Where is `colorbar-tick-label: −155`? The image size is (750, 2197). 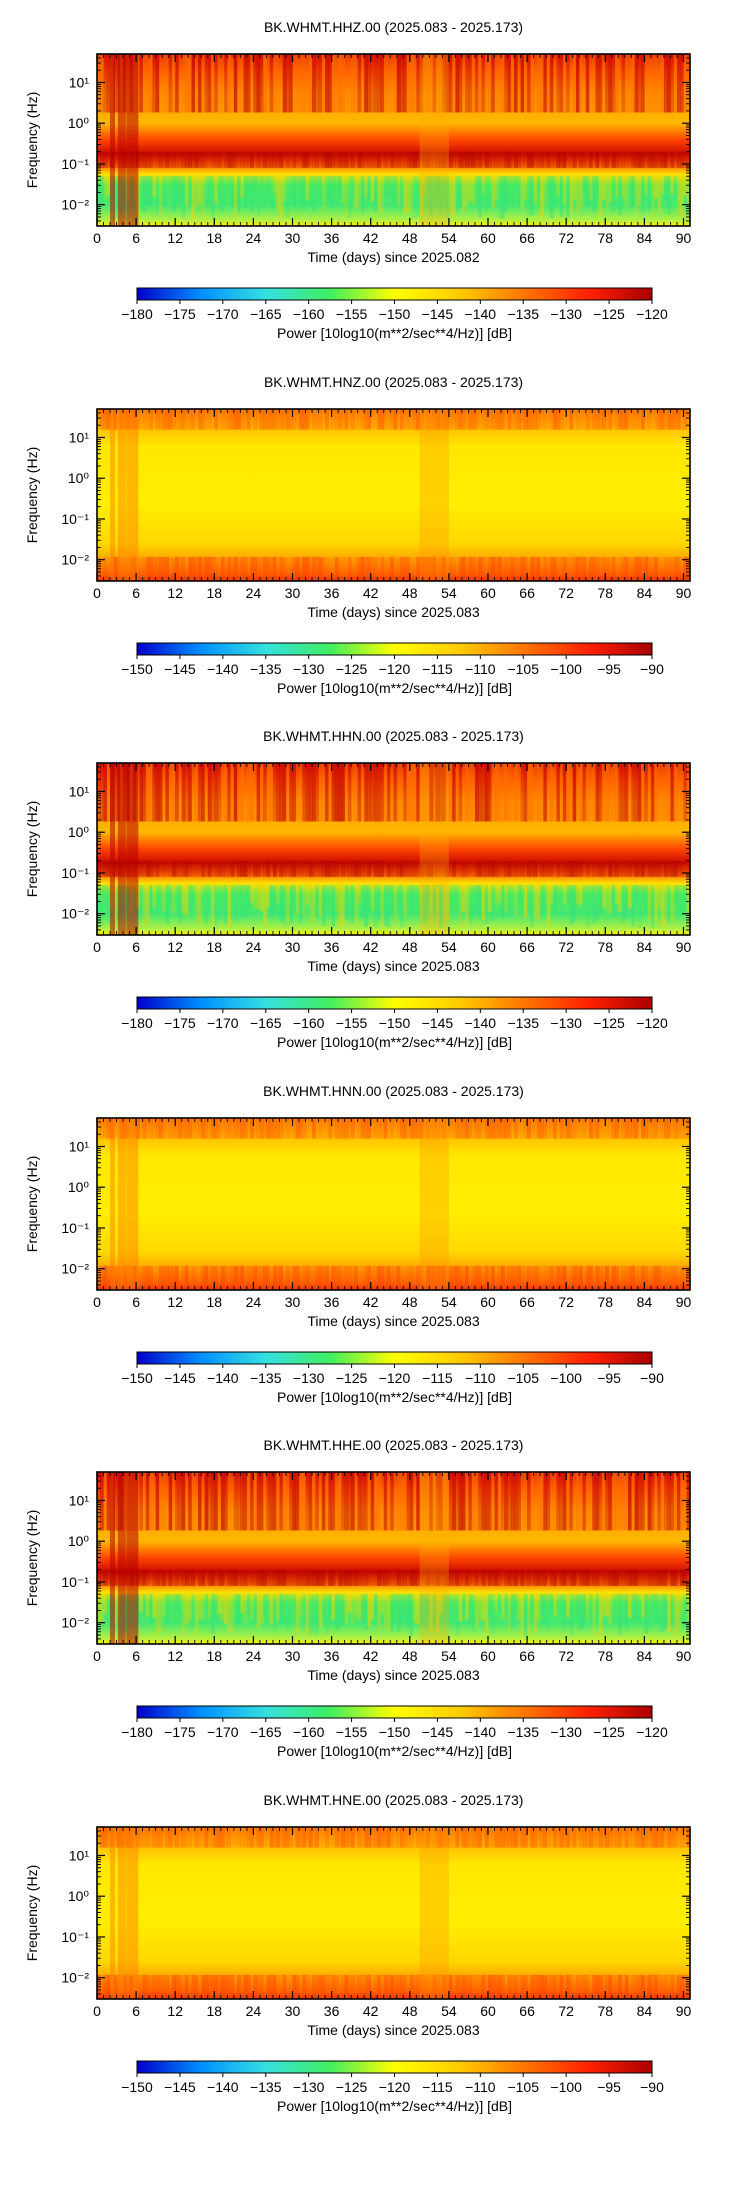
colorbar-tick-label: −155 is located at coordinates (352, 1023).